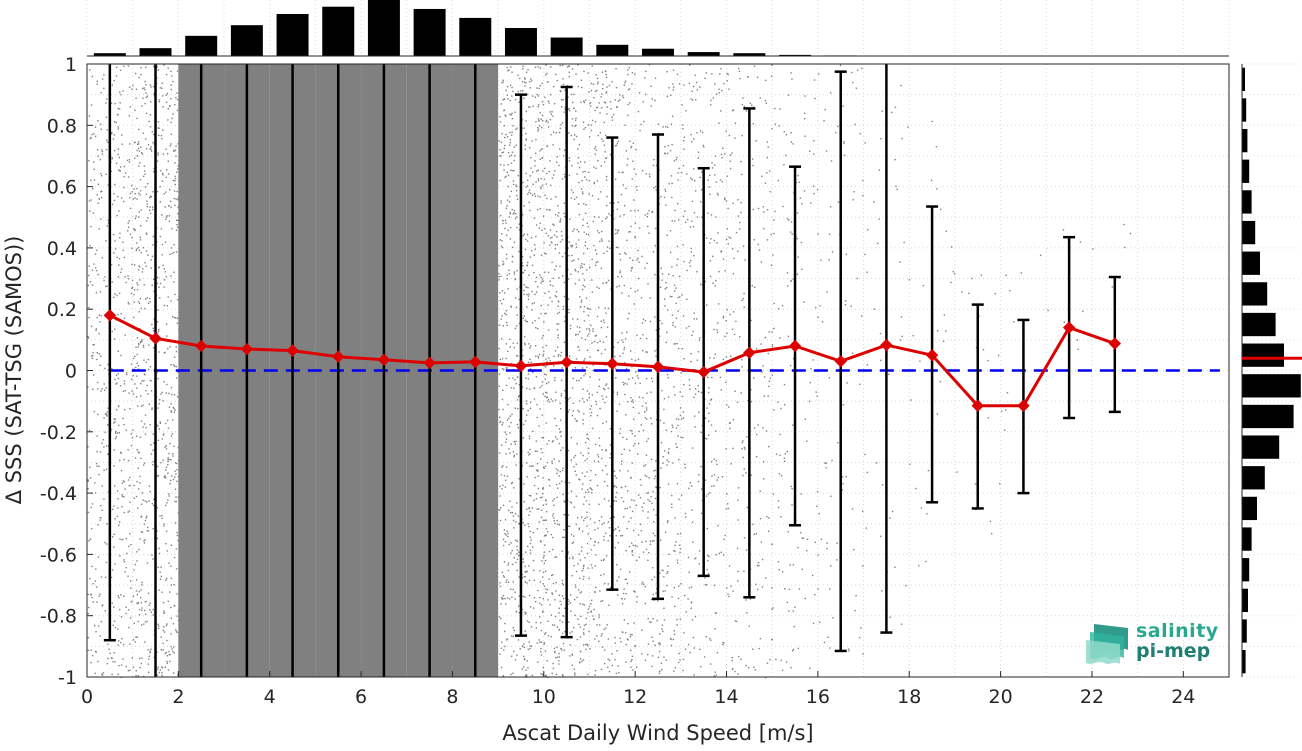 Image resolution: width=1302 pixels, height=751 pixels. Describe the element at coordinates (58, 433) in the screenshot. I see `y-tick-label: -0.2` at that location.